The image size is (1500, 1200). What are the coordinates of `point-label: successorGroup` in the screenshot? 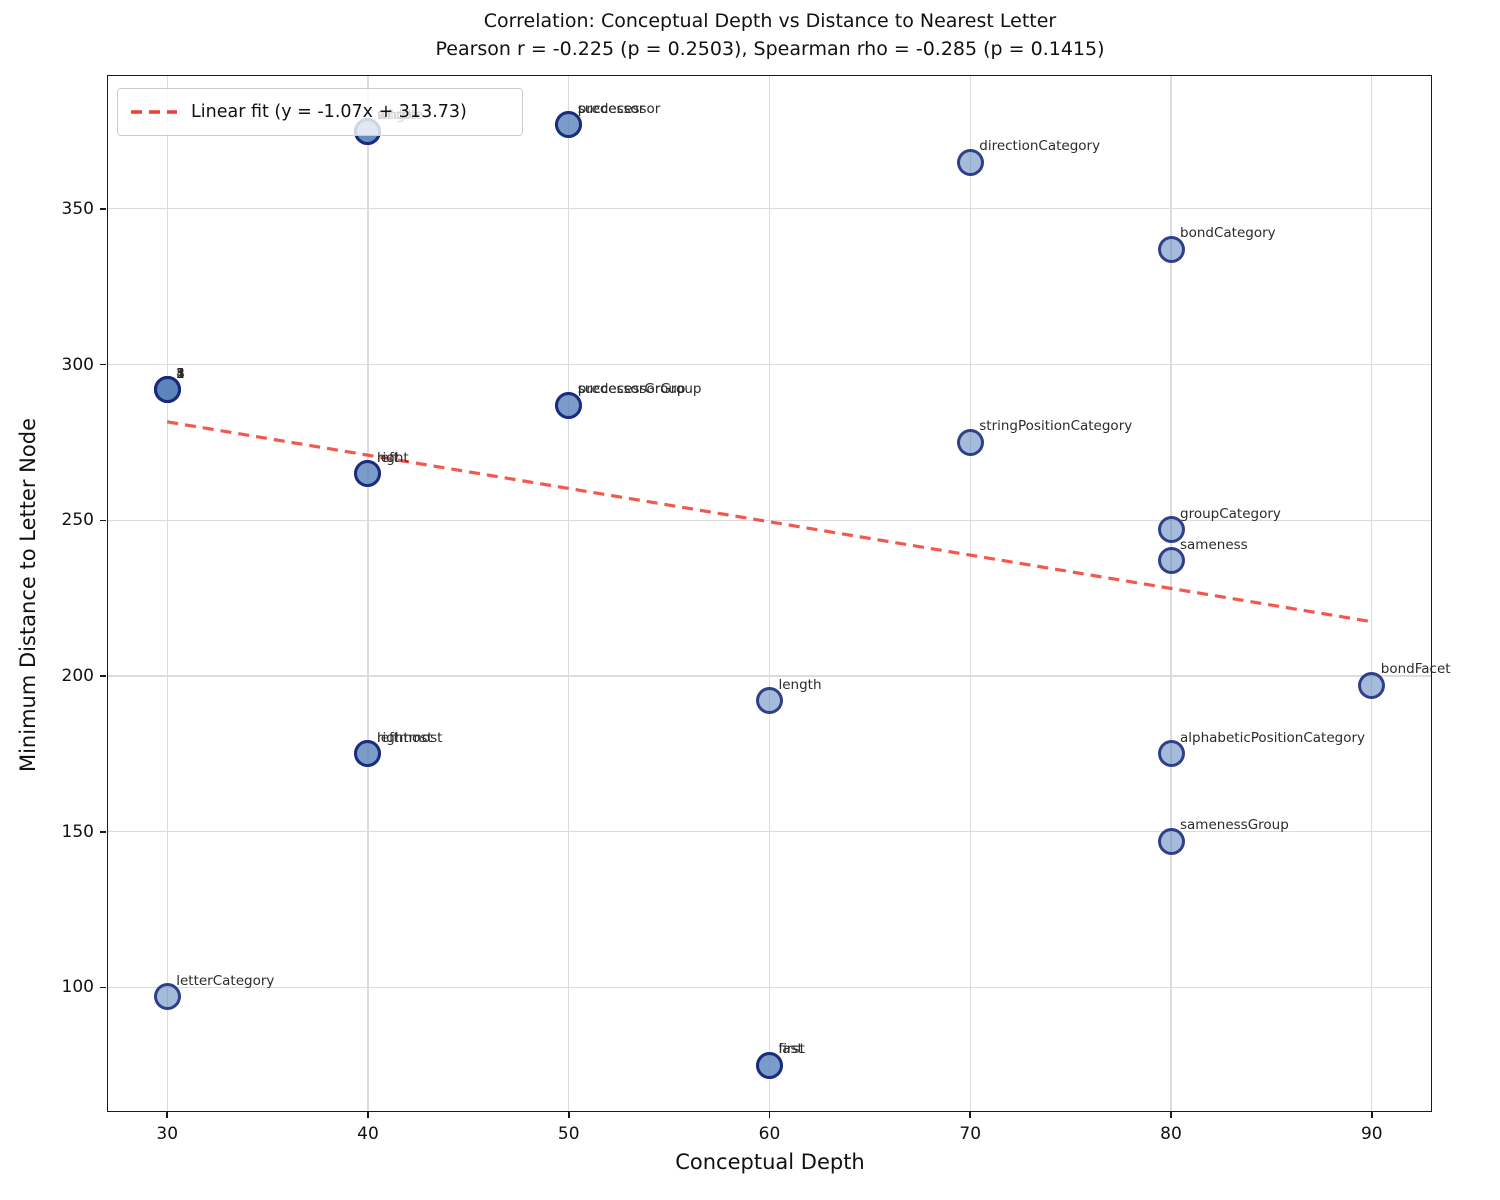 It's located at (631, 389).